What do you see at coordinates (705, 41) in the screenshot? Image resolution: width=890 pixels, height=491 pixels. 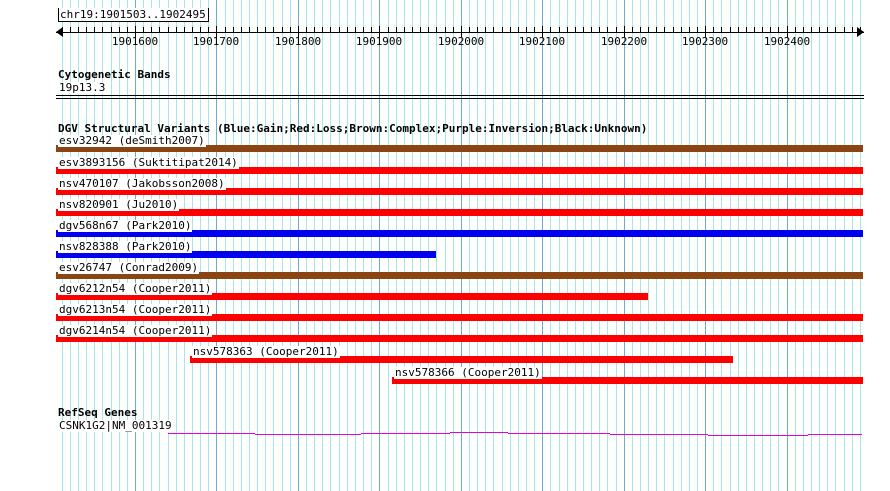 I see `ruler-tick-label: 1902300` at bounding box center [705, 41].